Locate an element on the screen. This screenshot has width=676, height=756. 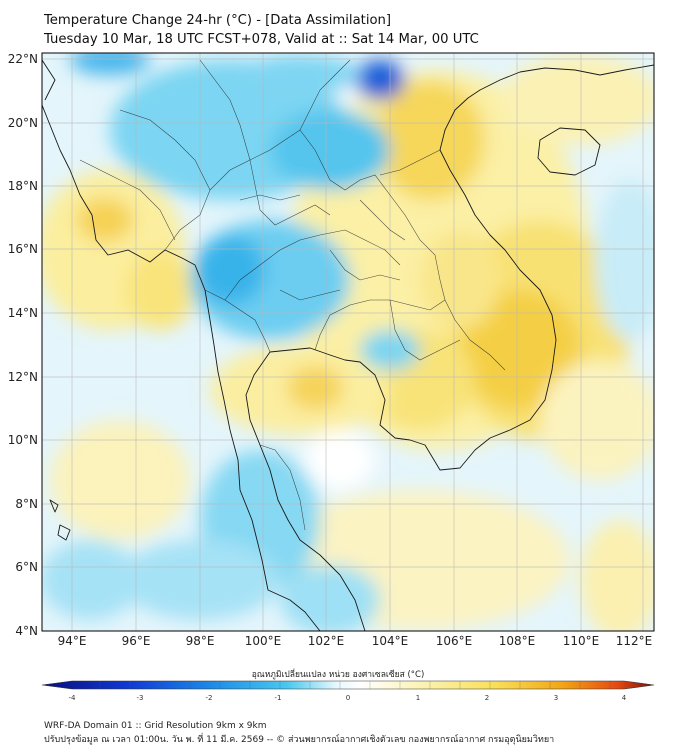
colorbar-tick: -2 is located at coordinates (209, 698).